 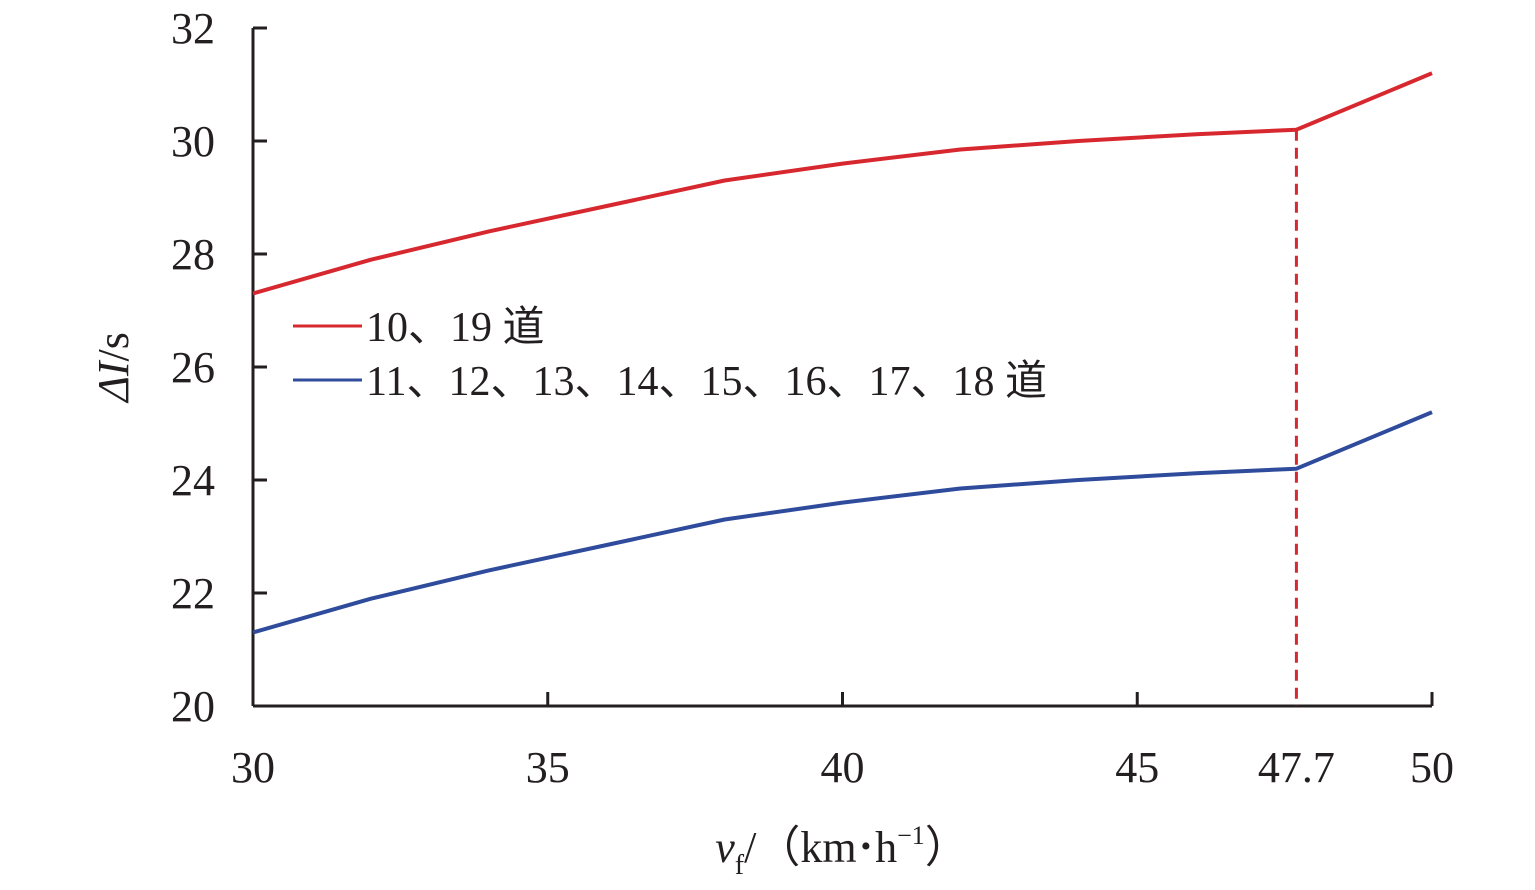 What do you see at coordinates (1137, 767) in the screenshot?
I see `x-tick-label: 45` at bounding box center [1137, 767].